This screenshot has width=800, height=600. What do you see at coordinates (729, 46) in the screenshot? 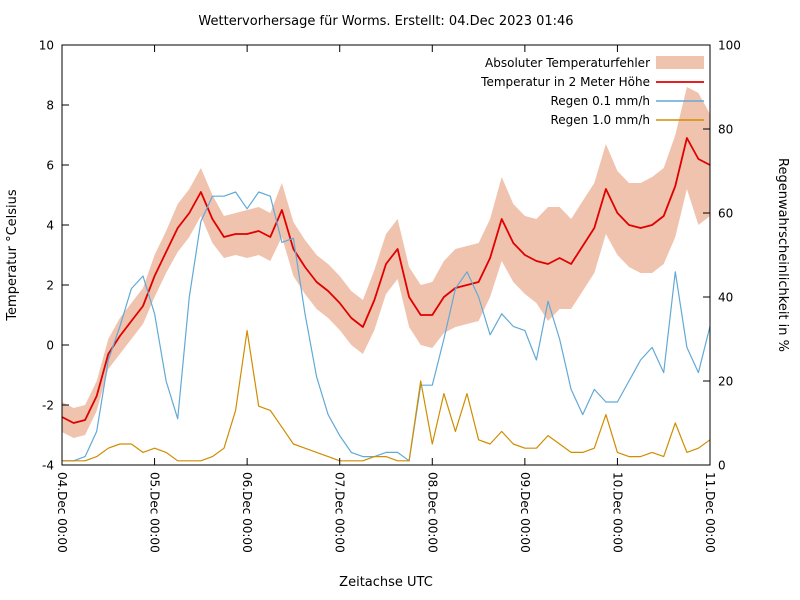
I see `y-right-tick-label: 100` at bounding box center [729, 46].